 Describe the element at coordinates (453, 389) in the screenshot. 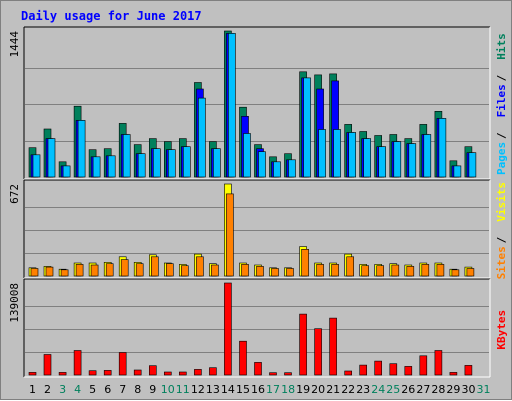

I see `x-tick-label-day-29: 29` at that location.